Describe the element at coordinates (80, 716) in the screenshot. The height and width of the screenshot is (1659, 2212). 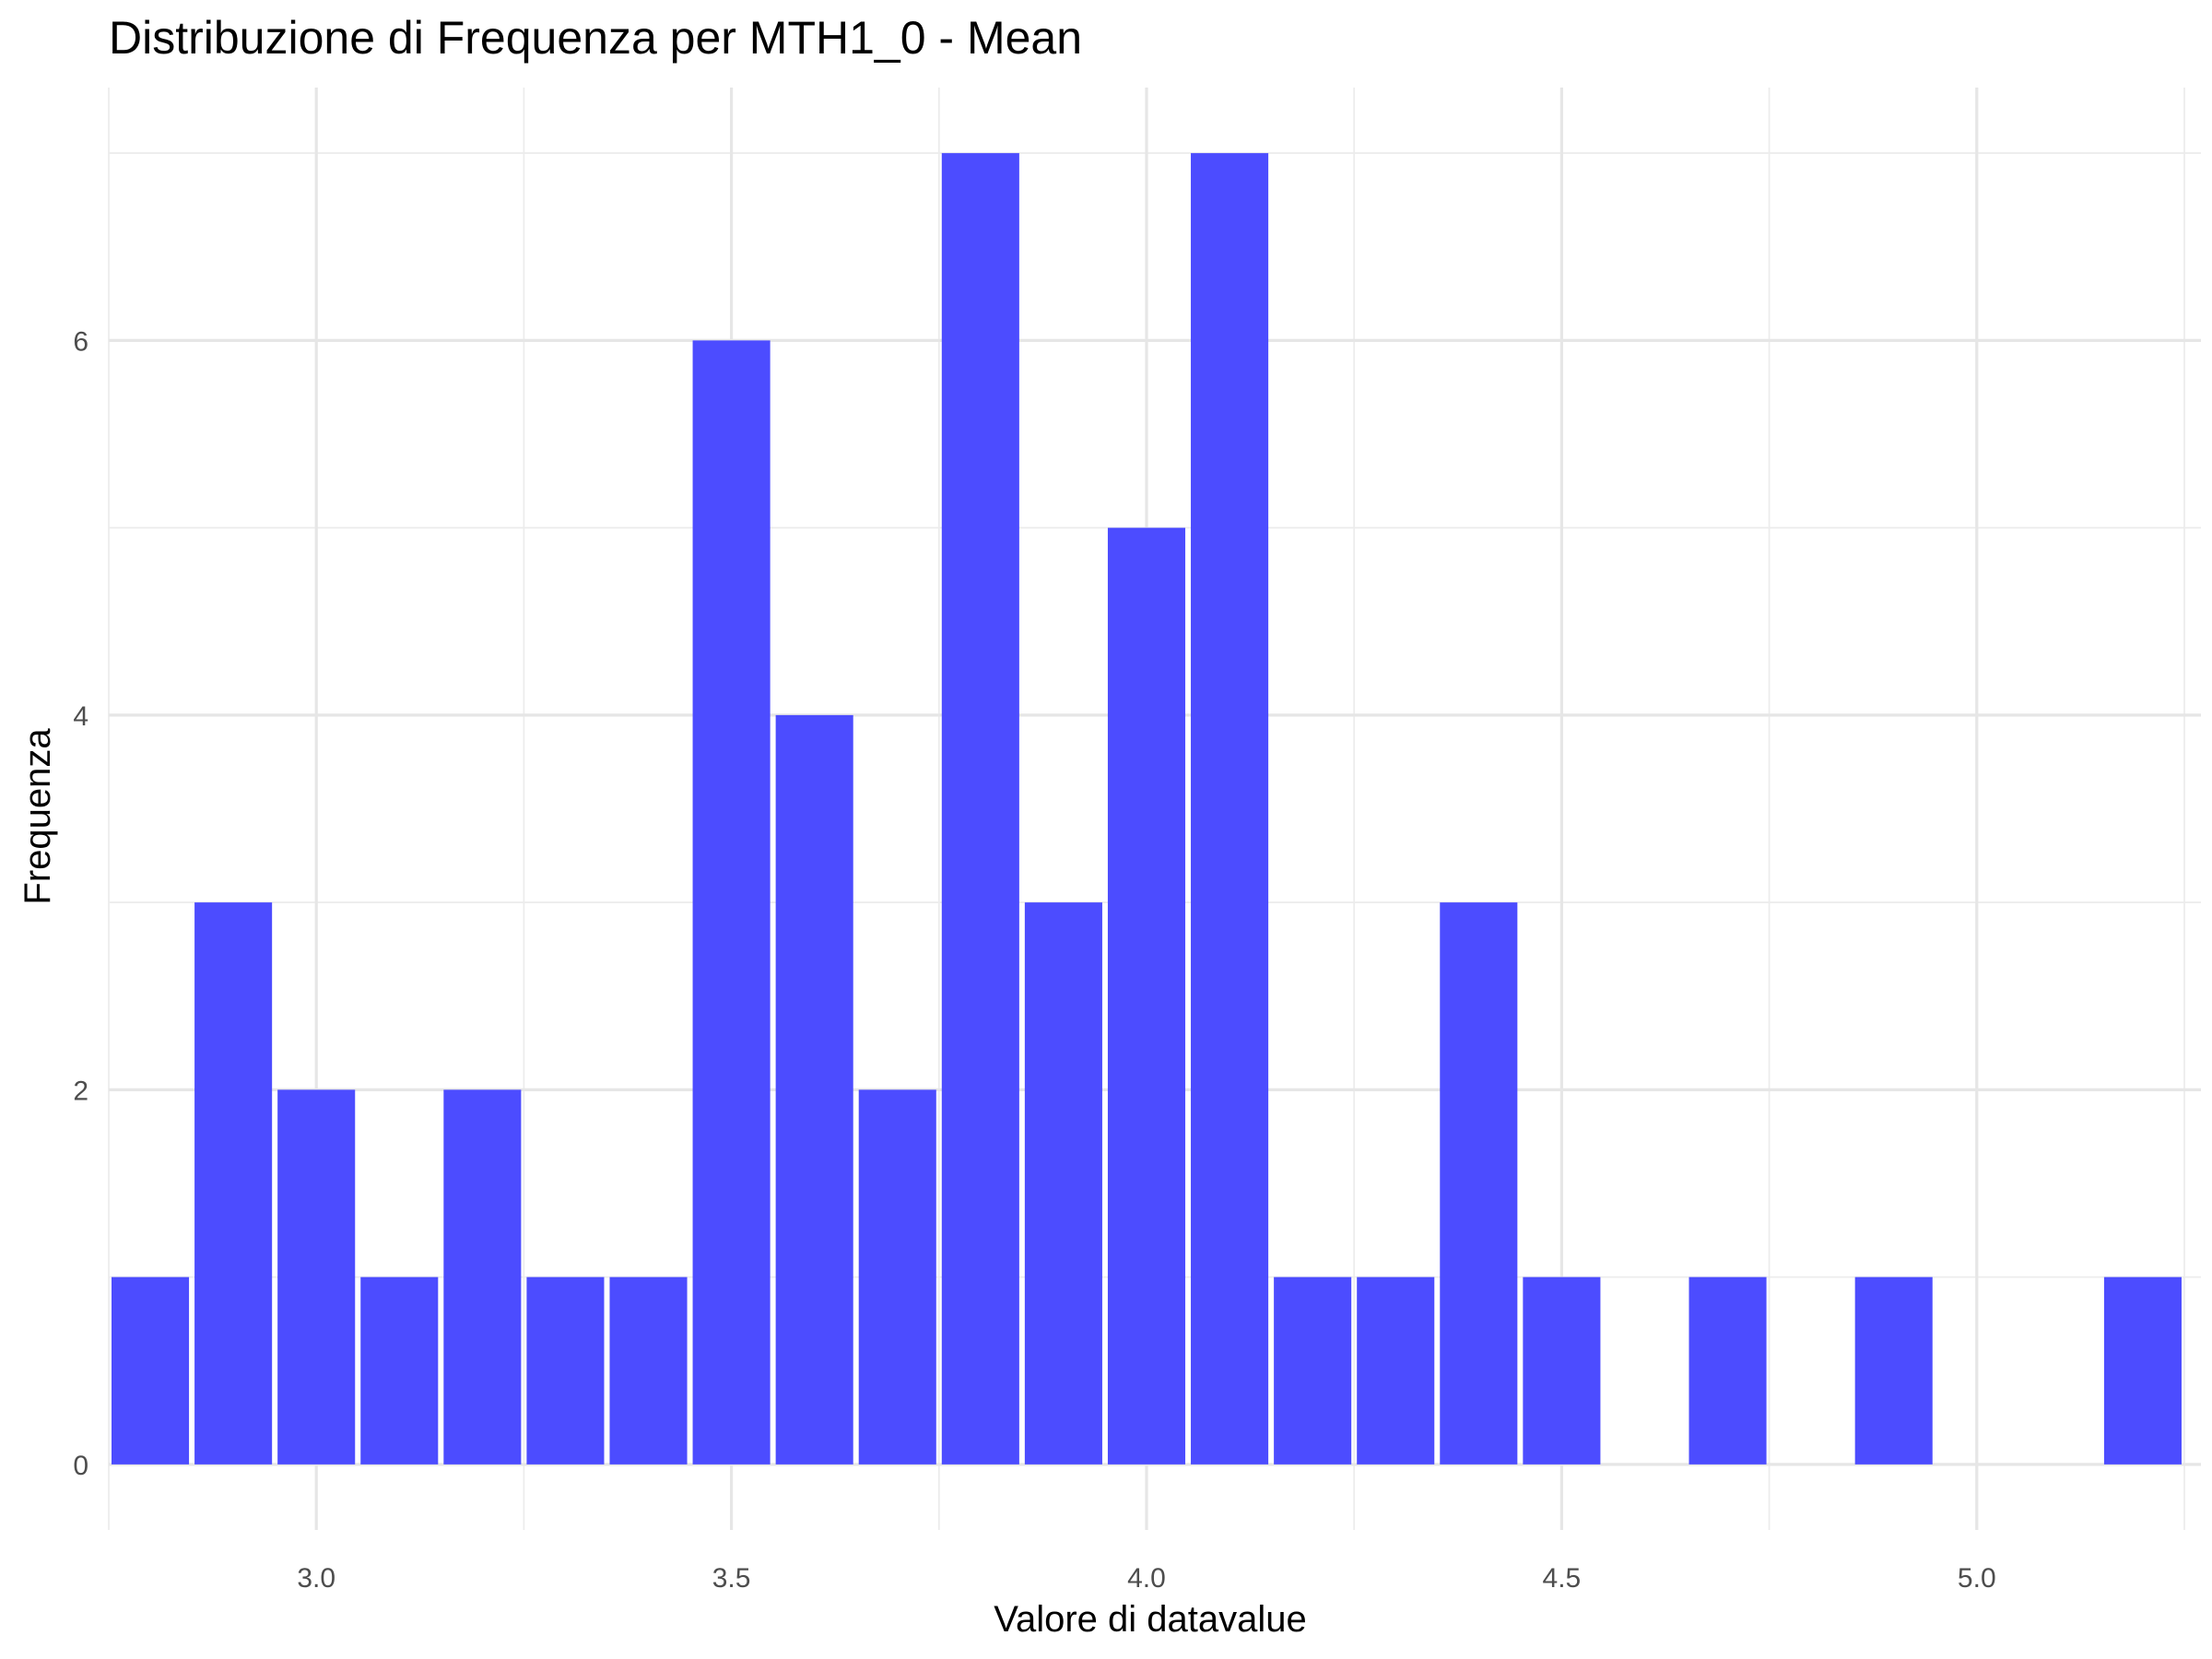
I see `y-tick-label: 4` at that location.